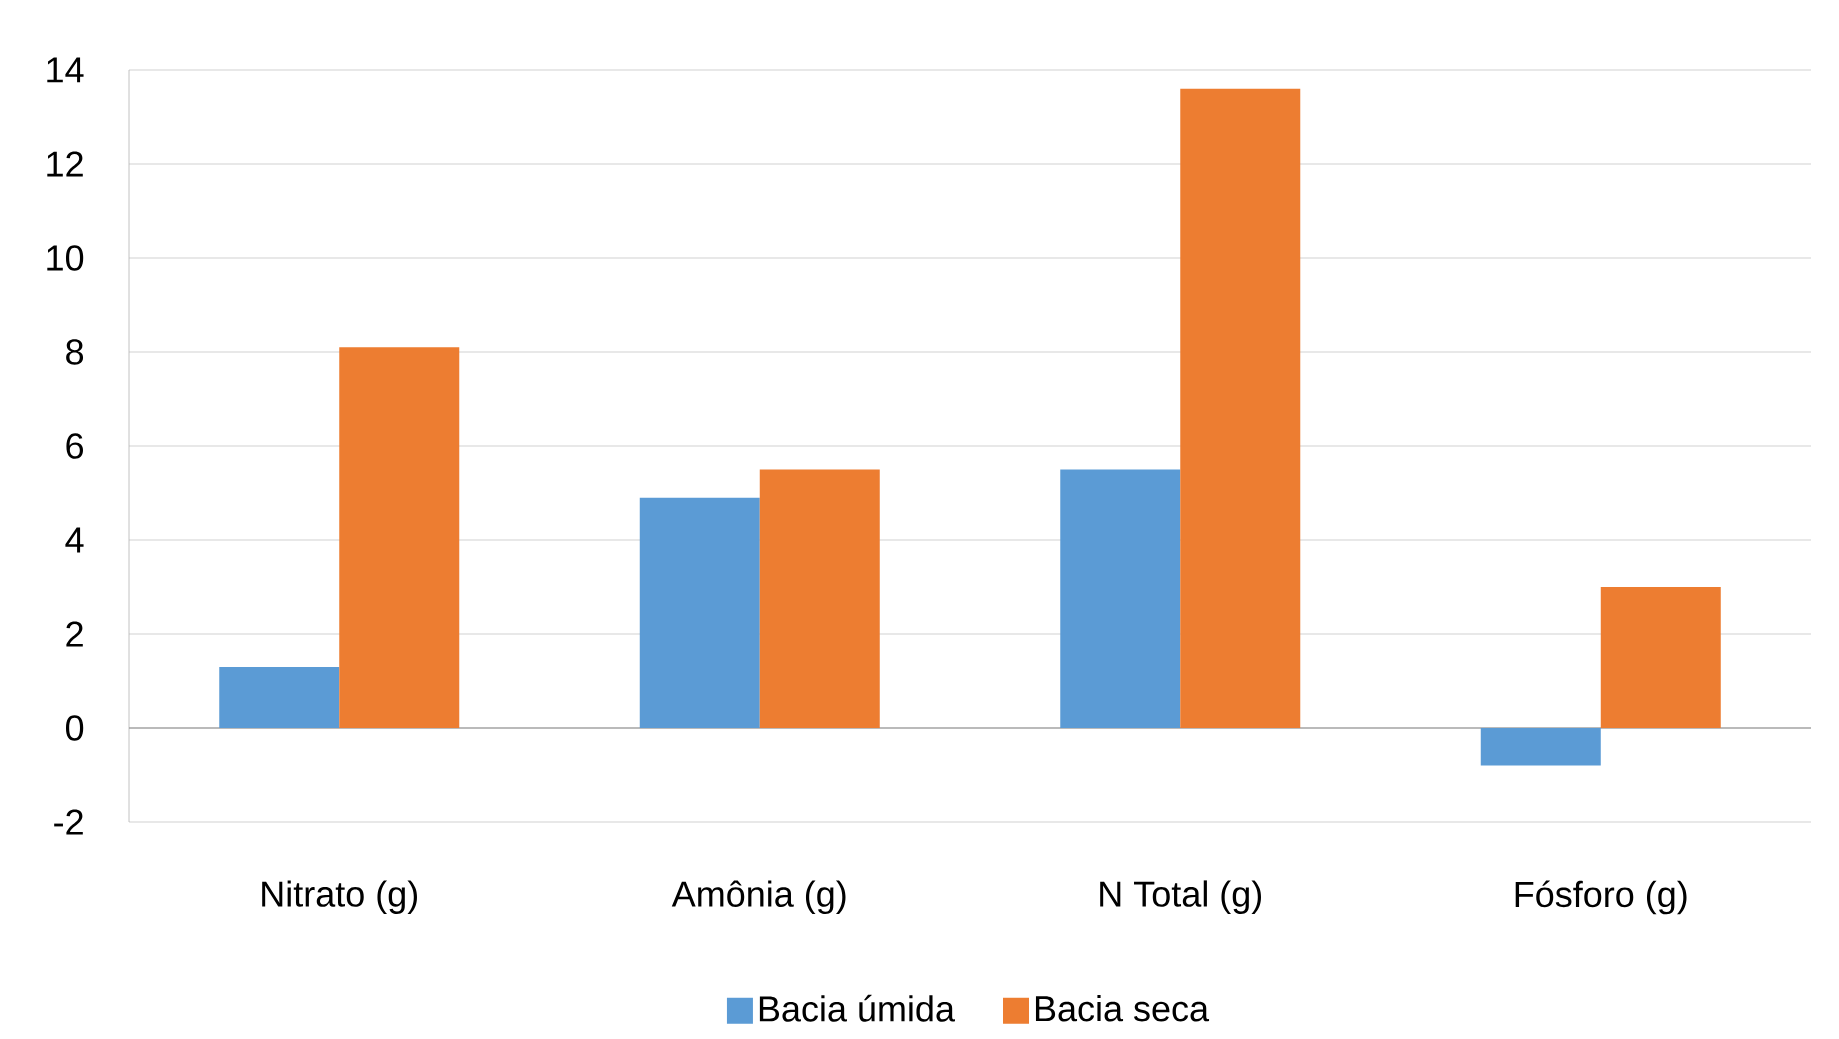 This screenshot has height=1039, width=1839. I want to click on y-tick-label: 14, so click(65, 70).